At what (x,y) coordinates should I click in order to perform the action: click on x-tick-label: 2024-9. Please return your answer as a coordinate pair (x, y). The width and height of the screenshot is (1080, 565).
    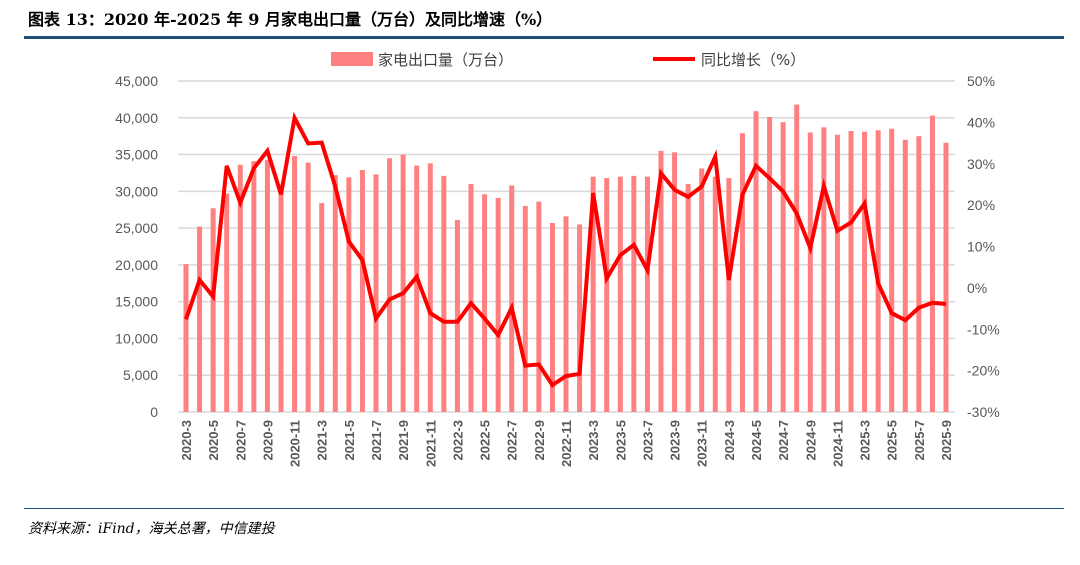
    Looking at the image, I should click on (810, 440).